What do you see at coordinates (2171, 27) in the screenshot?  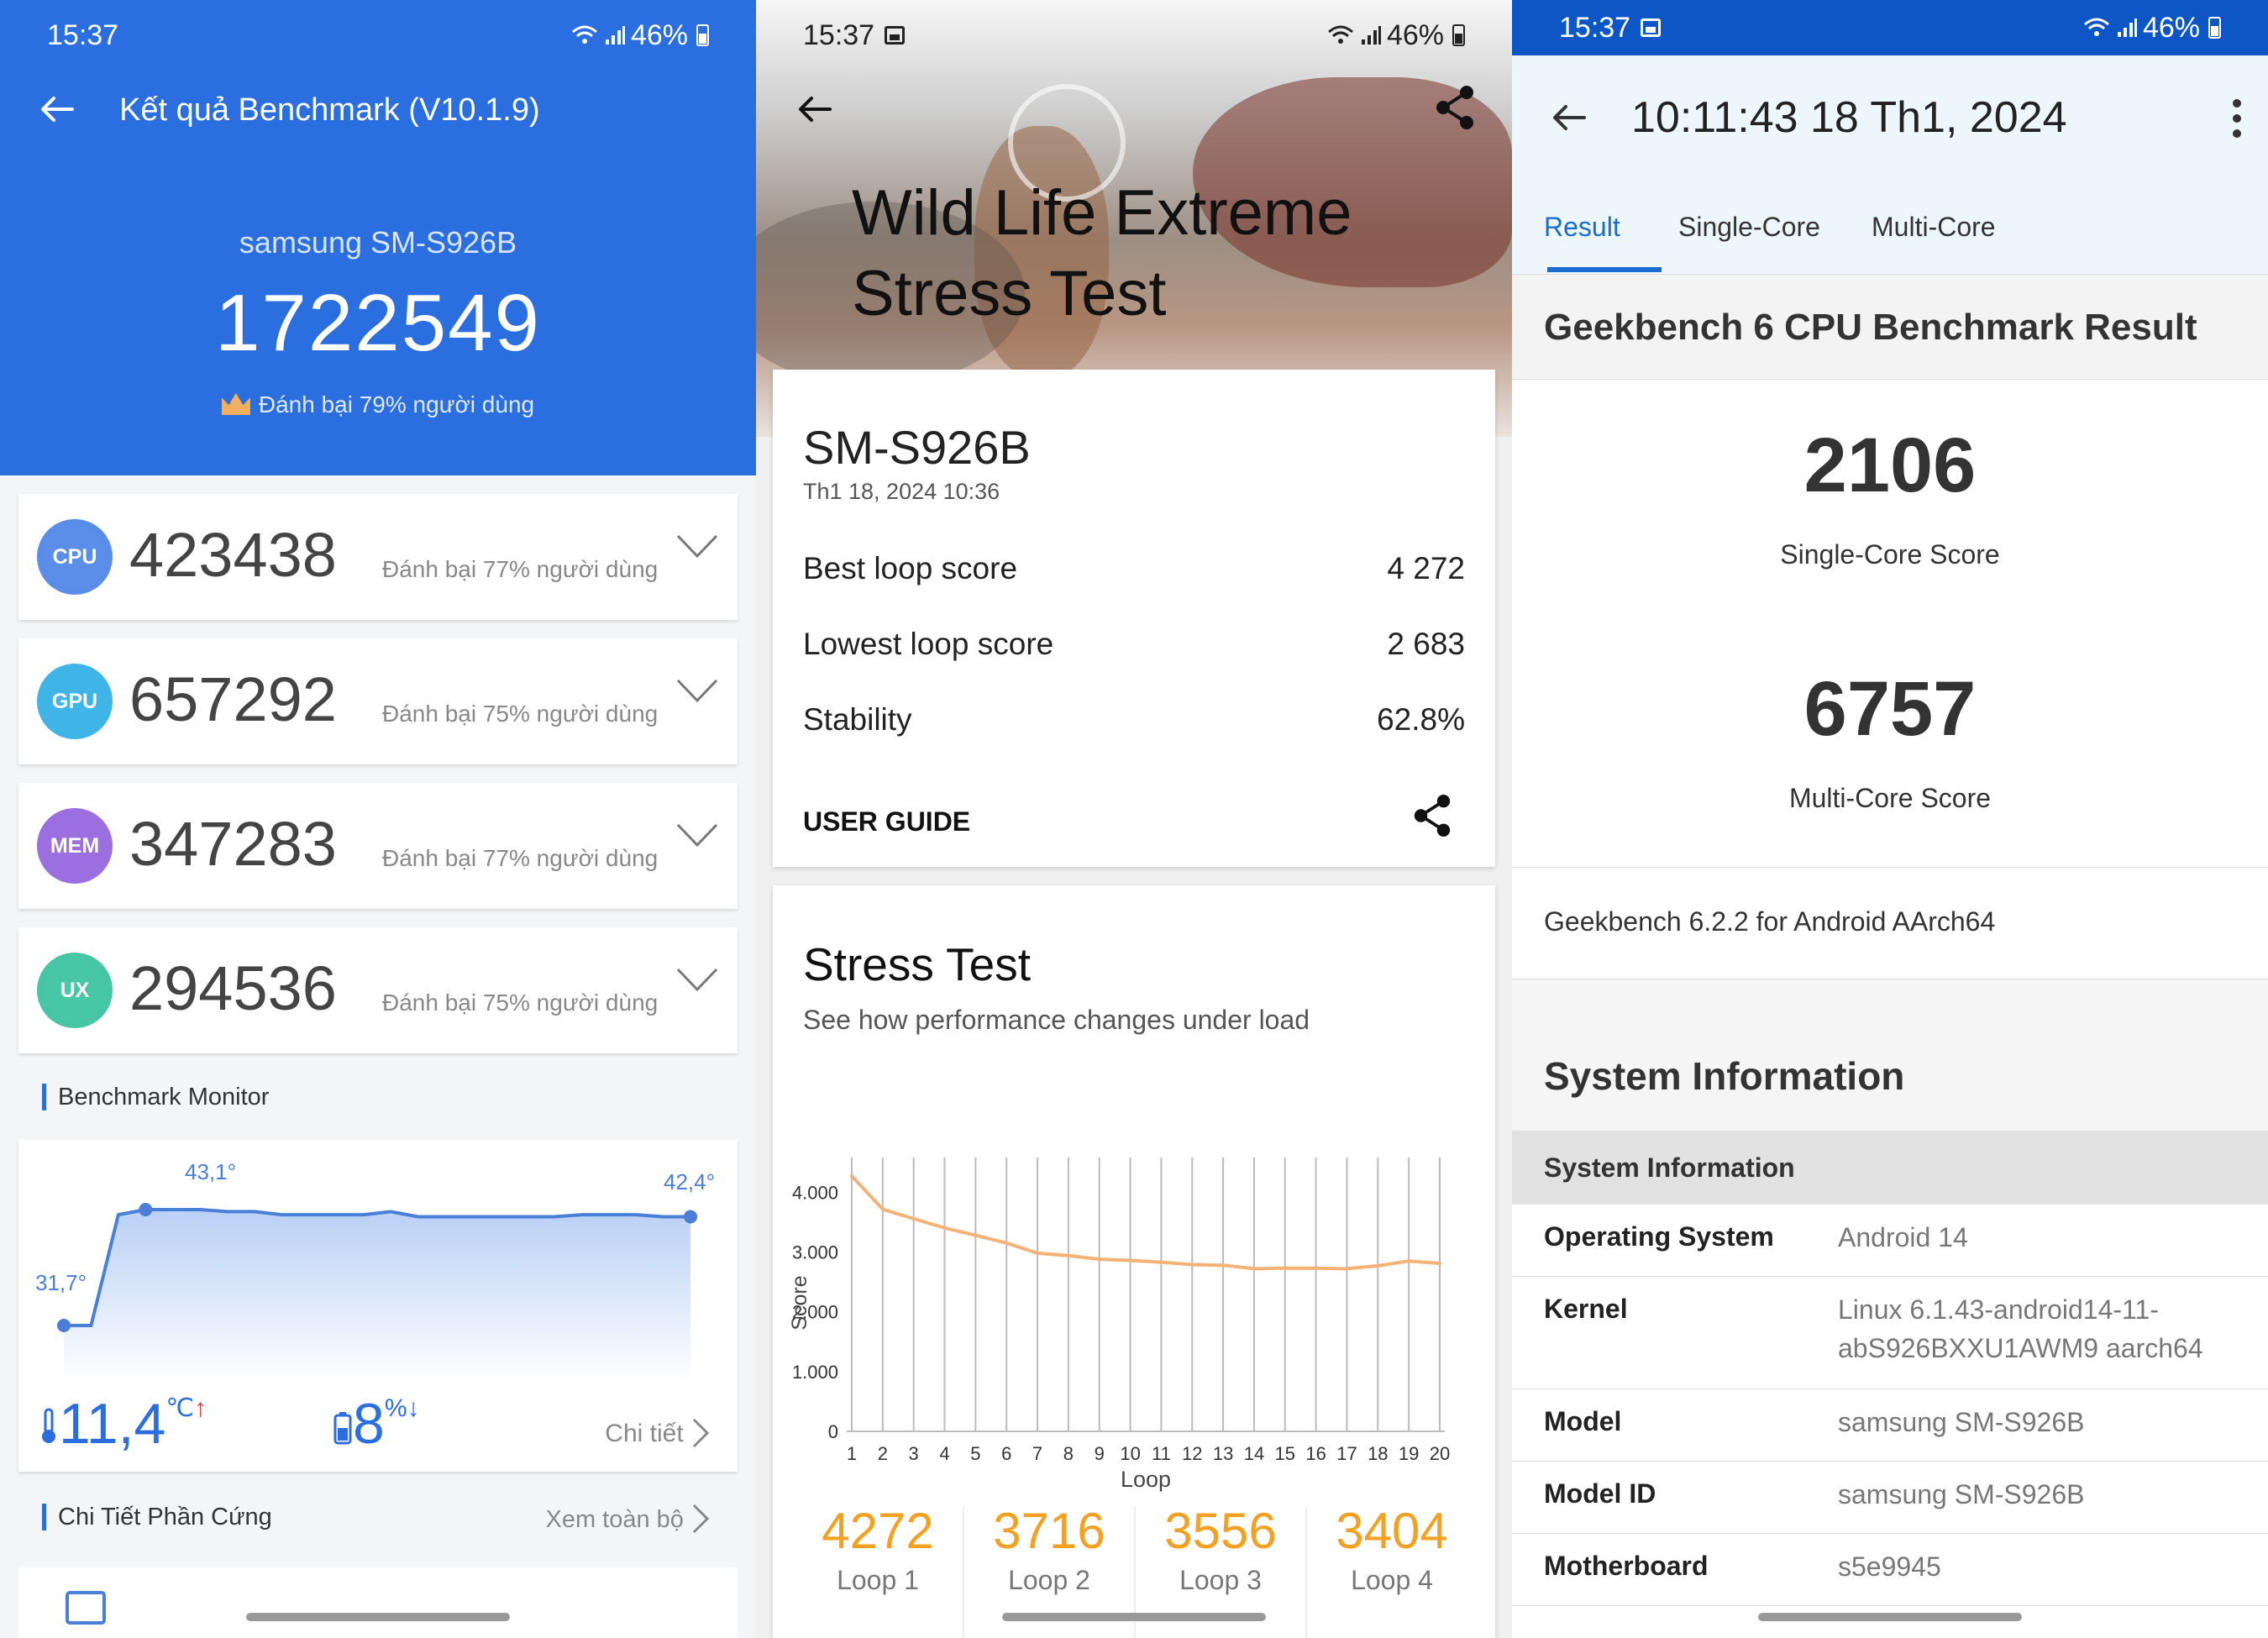 I see `battery-percent: 46%` at bounding box center [2171, 27].